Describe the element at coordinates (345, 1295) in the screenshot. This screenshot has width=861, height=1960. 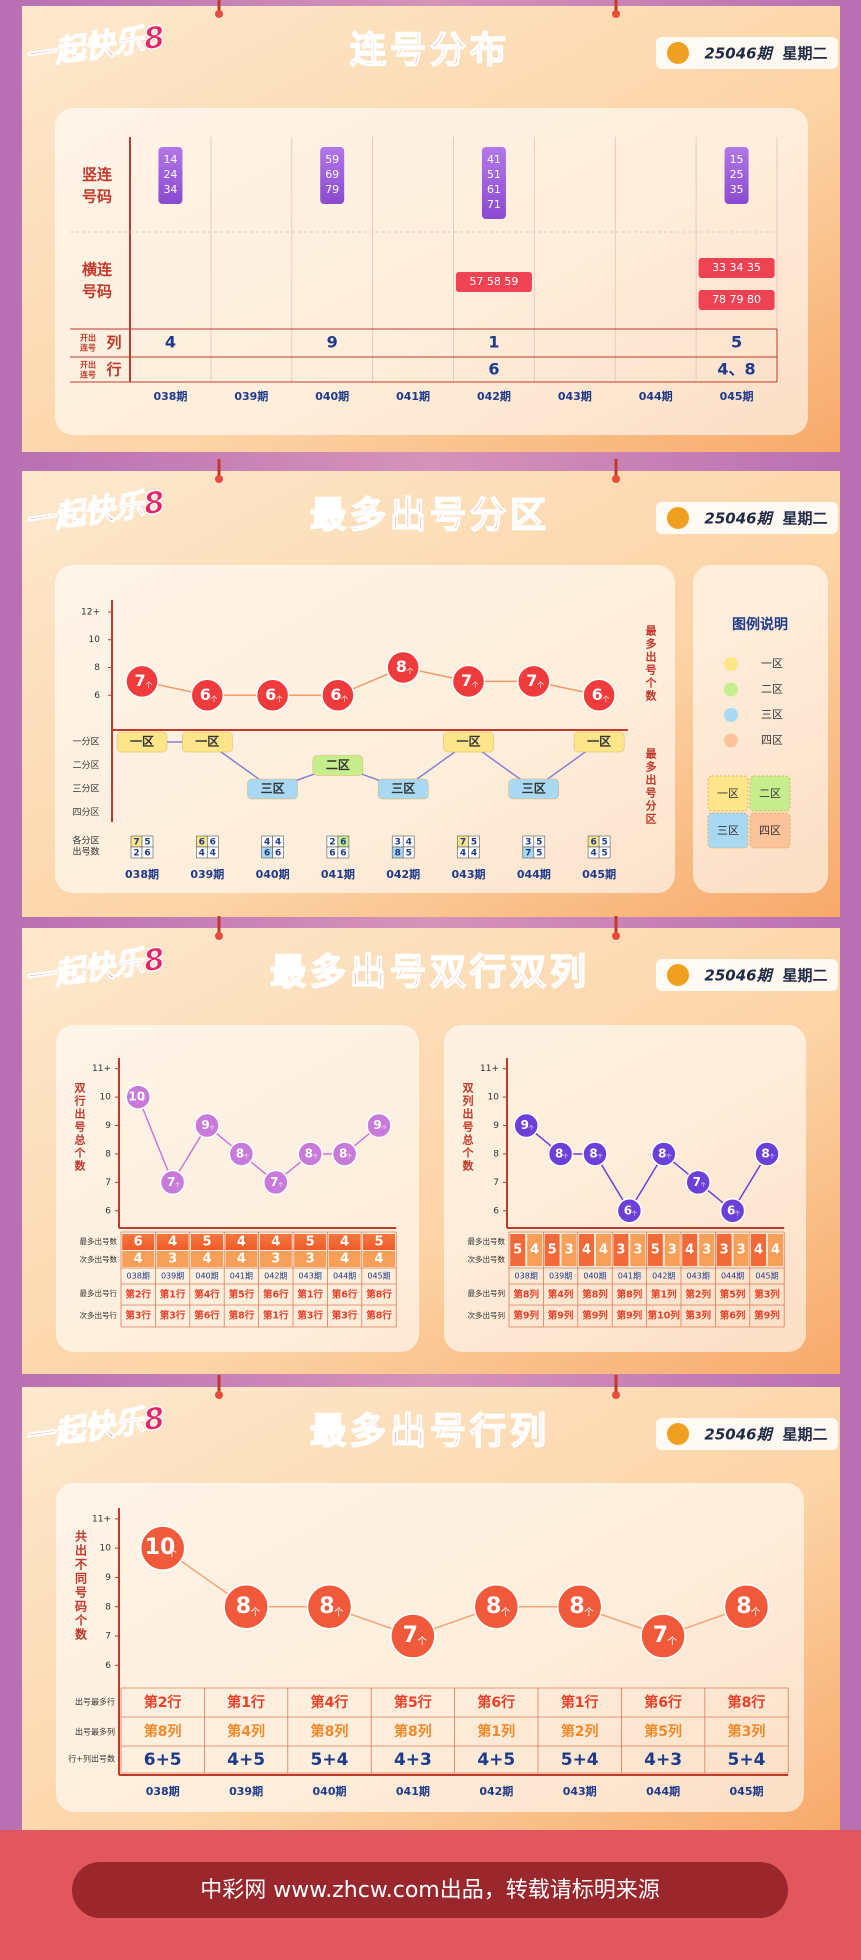
I see `line-label: 第6行` at that location.